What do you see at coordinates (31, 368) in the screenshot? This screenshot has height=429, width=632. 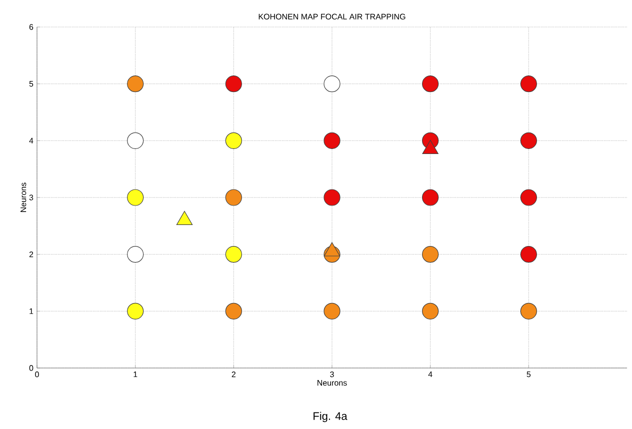 I see `y-tick-label: 0` at bounding box center [31, 368].